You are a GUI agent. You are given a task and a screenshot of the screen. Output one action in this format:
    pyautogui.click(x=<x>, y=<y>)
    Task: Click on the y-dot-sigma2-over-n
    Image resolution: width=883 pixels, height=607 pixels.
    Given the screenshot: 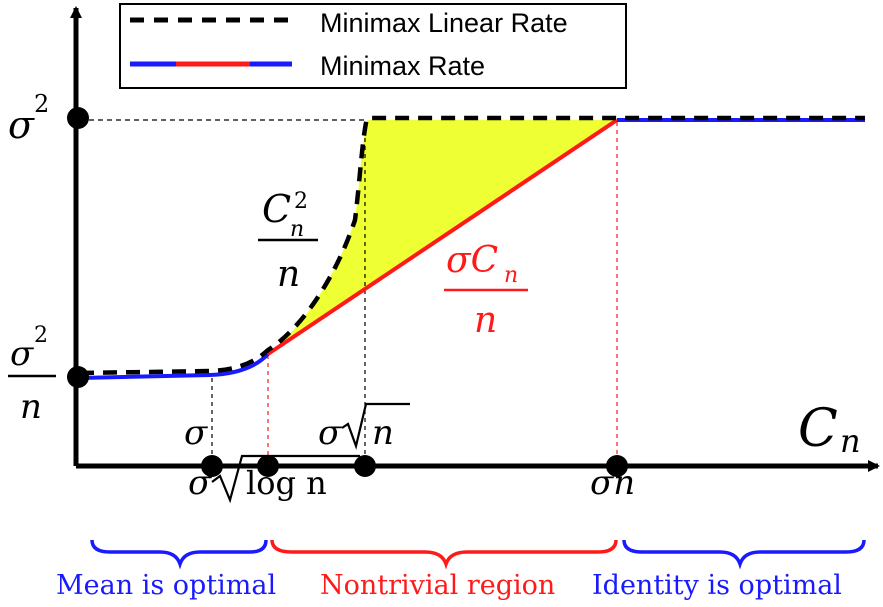 What is the action you would take?
    pyautogui.click(x=78, y=377)
    